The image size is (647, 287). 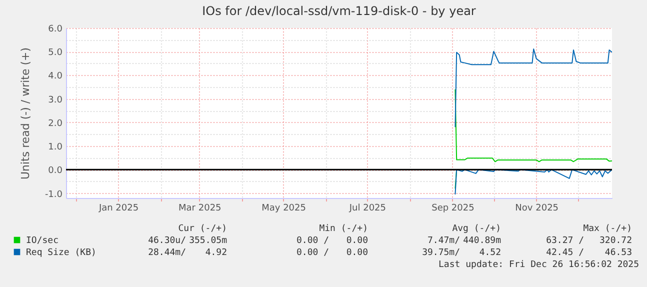 What do you see at coordinates (615, 241) in the screenshot?
I see `text: 320.72` at bounding box center [615, 241].